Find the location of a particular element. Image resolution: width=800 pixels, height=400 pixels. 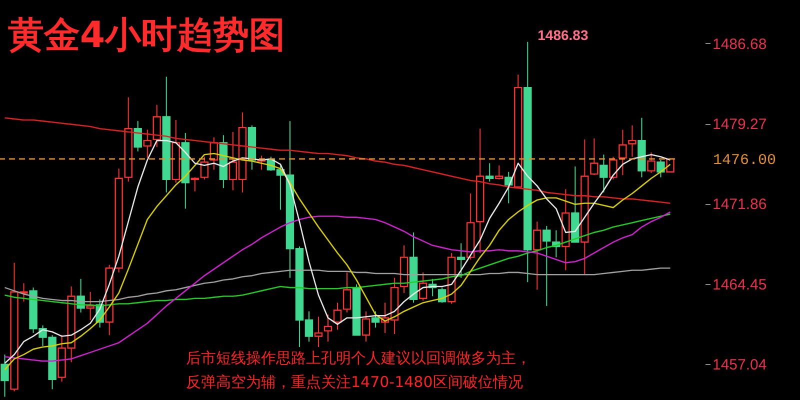

chart-title: 黄金4小时趋势图 is located at coordinates (147, 35).